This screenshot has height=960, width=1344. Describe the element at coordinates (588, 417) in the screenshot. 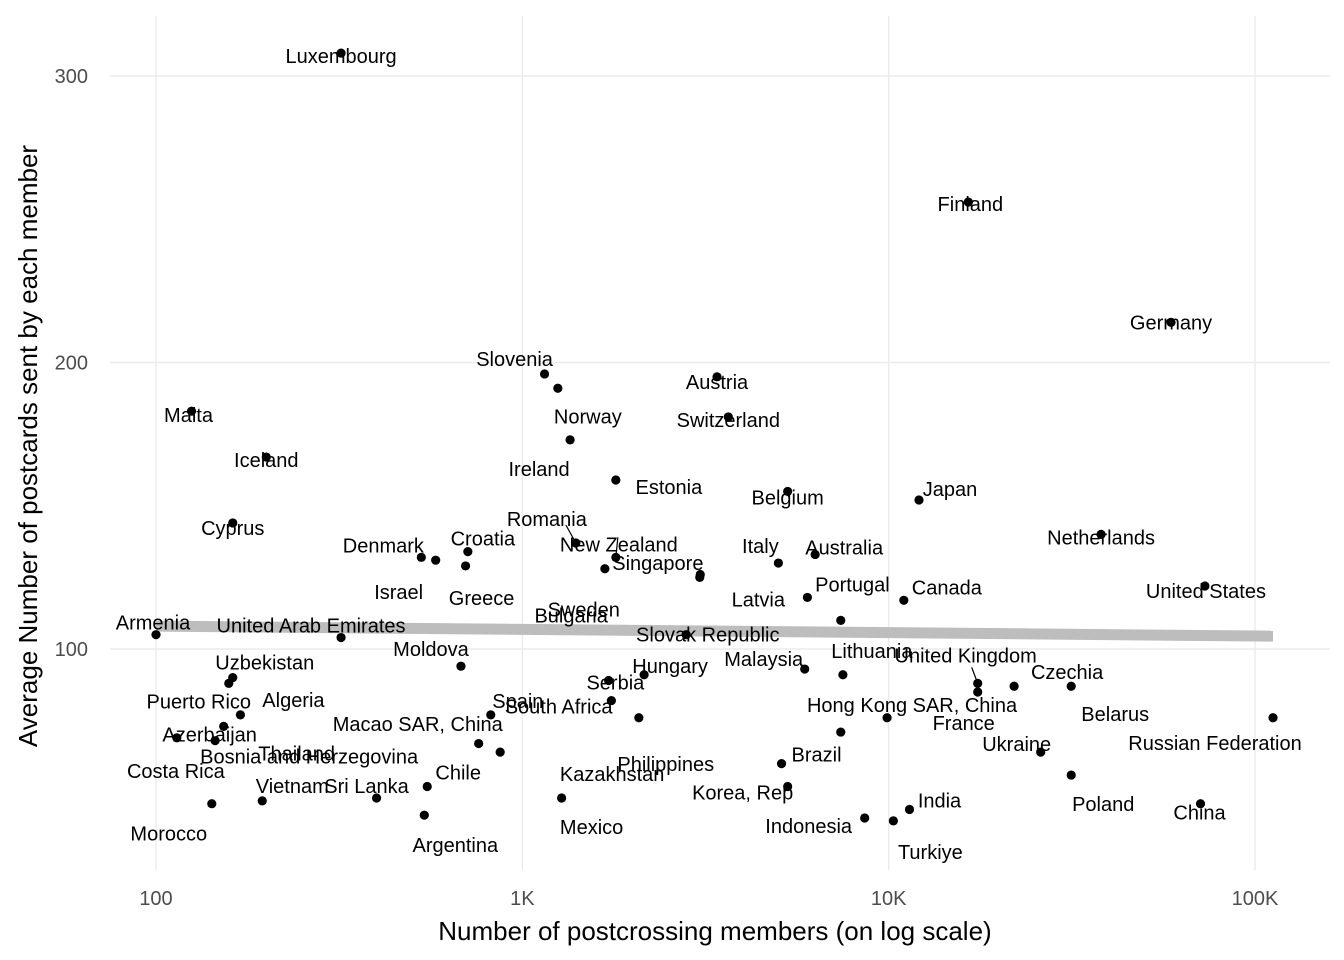

I see `label-norway: Norway` at that location.